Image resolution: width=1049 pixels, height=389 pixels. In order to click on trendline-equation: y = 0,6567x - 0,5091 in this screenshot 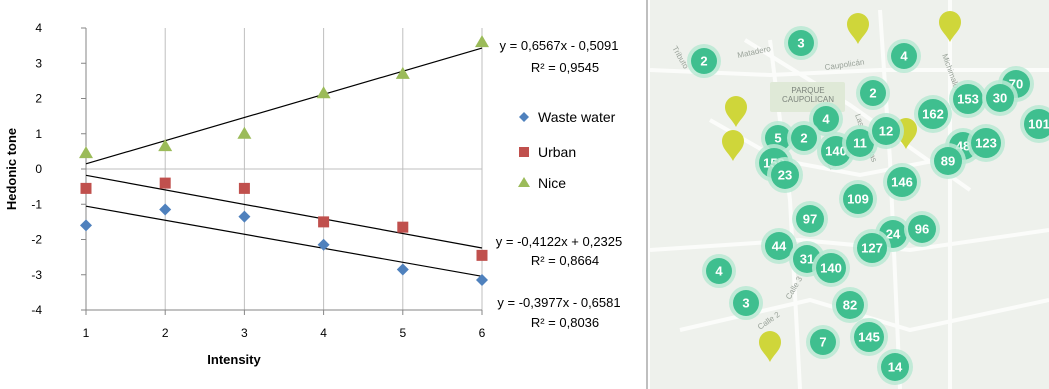, I will do `click(559, 45)`.